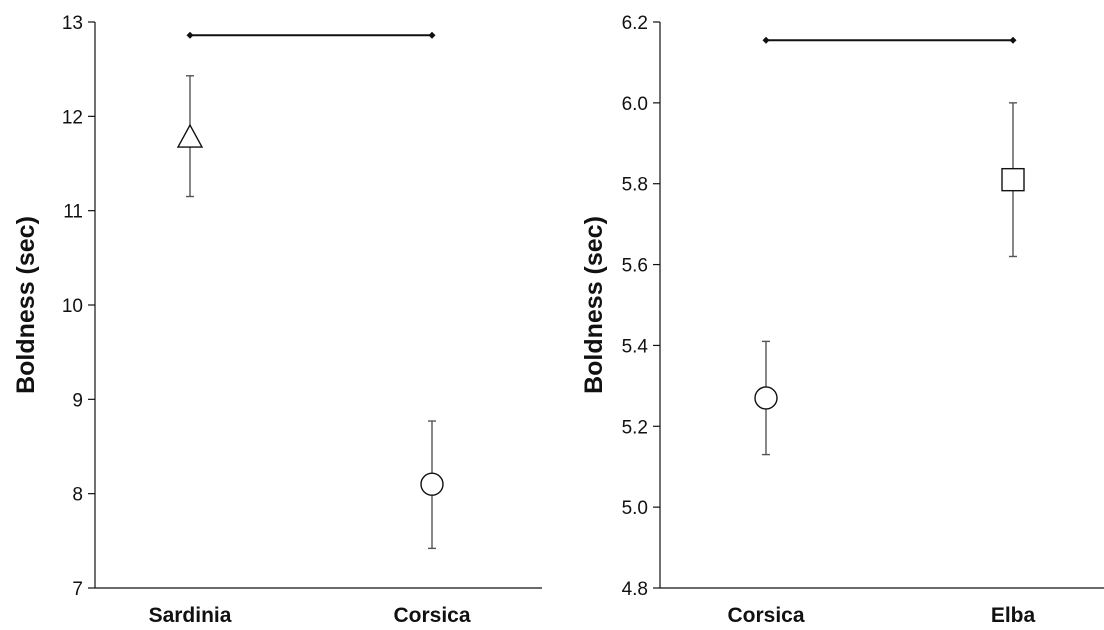  I want to click on chart2-x-tick-label-elba: Elba, so click(1013, 615).